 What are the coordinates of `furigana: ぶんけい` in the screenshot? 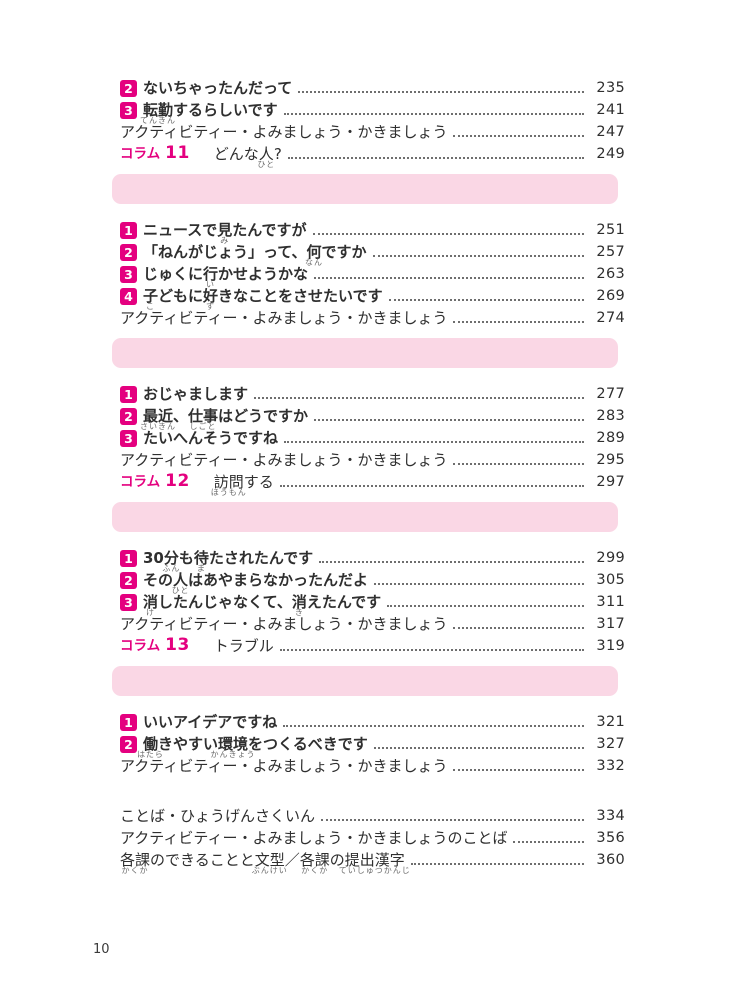 It's located at (269, 870).